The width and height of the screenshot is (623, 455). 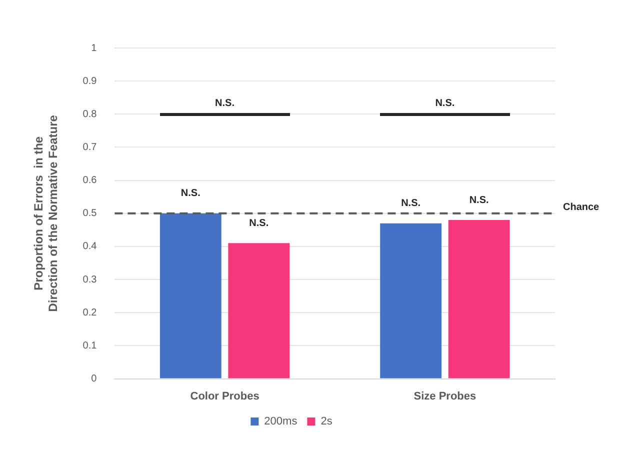 What do you see at coordinates (90, 214) in the screenshot?
I see `y-tick-label: 0.5` at bounding box center [90, 214].